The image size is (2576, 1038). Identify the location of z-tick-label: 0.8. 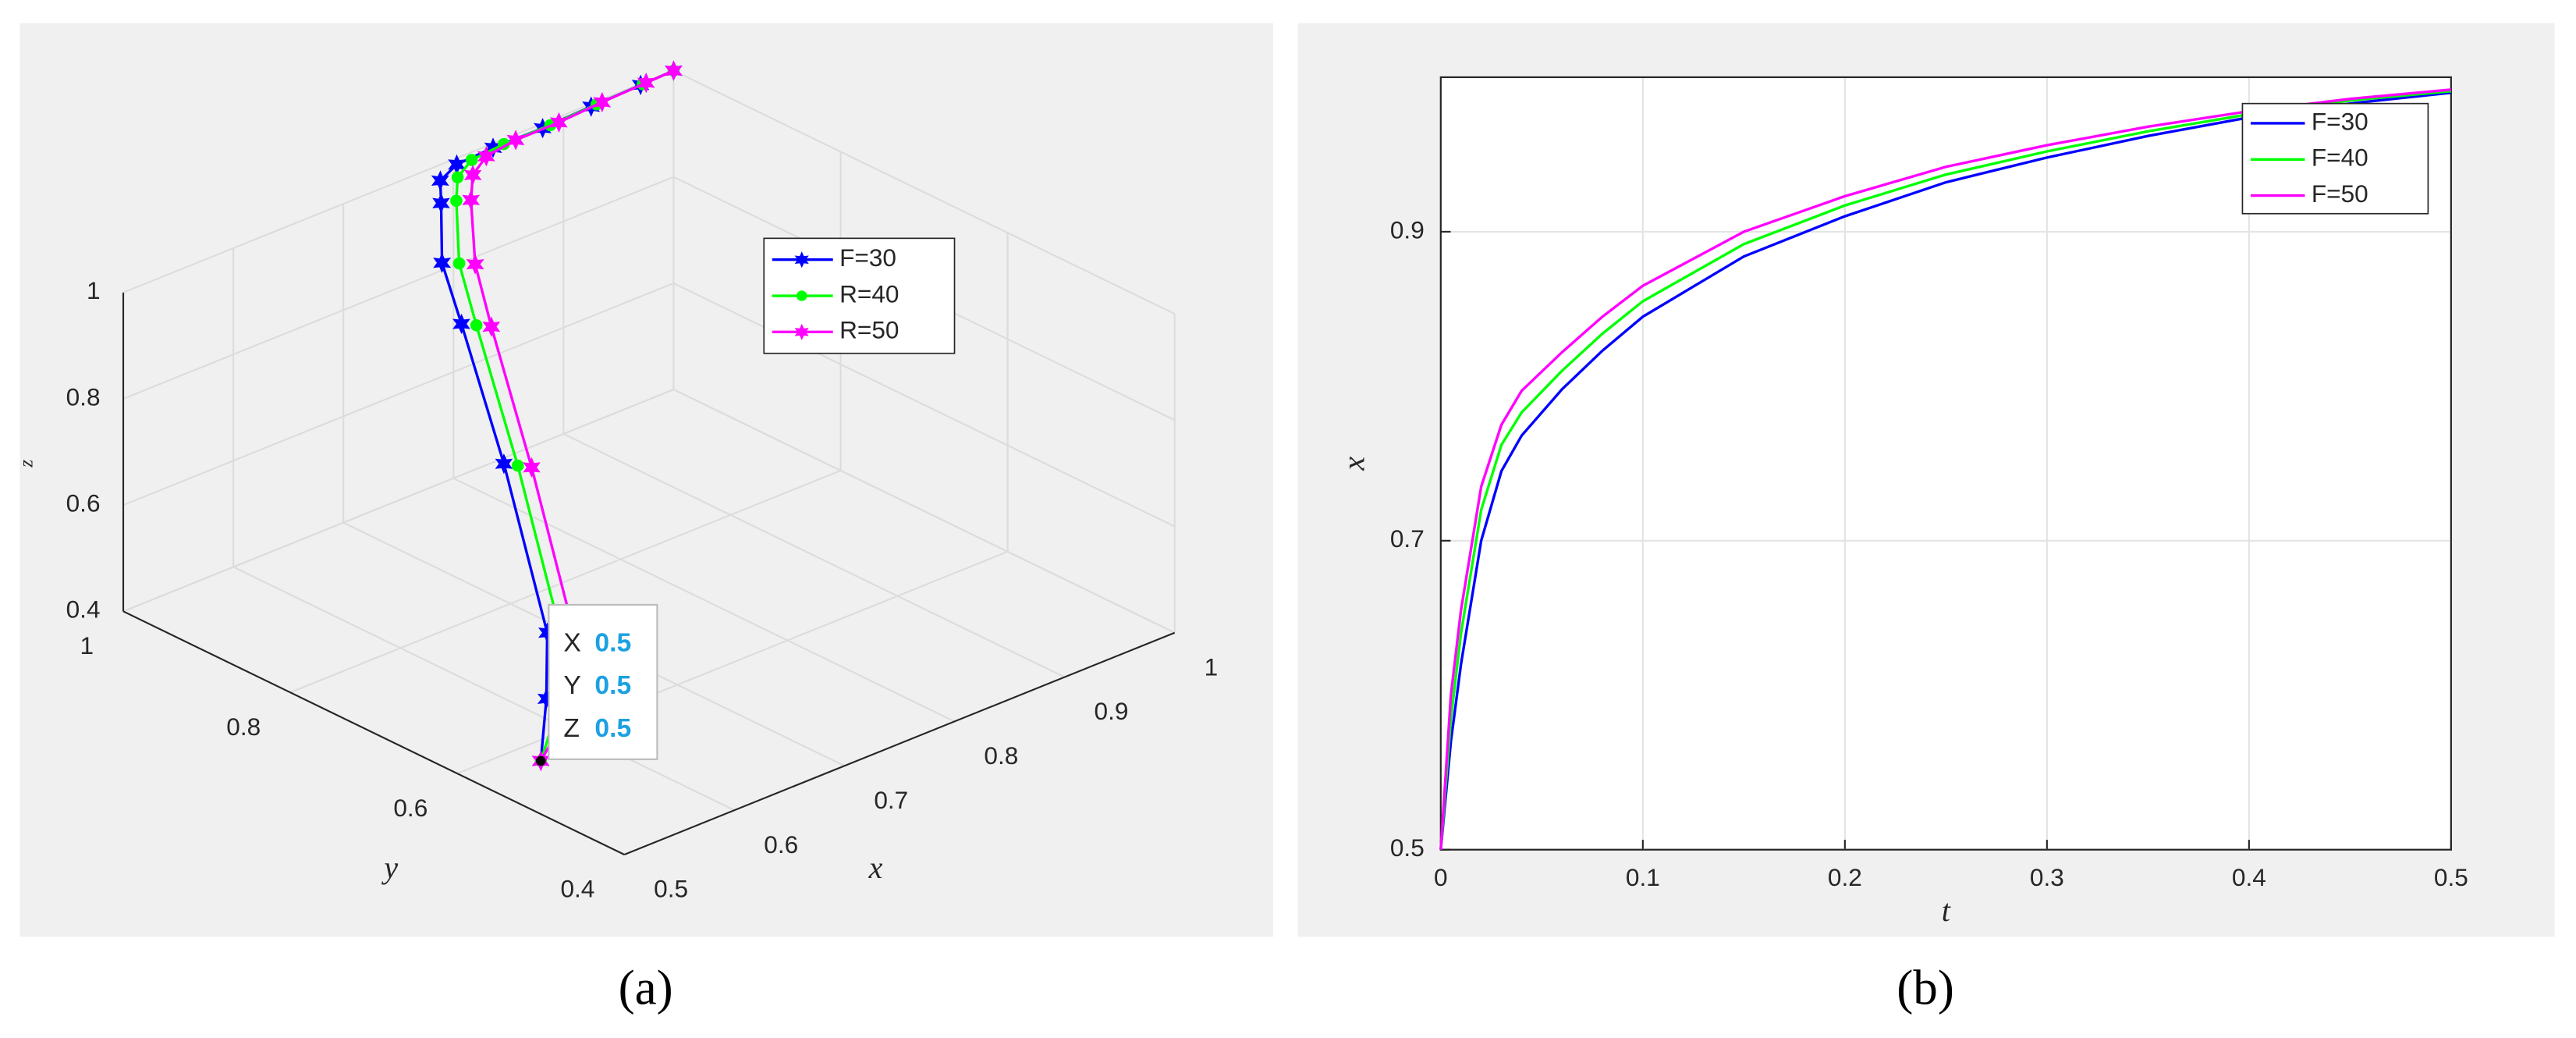
(83, 396).